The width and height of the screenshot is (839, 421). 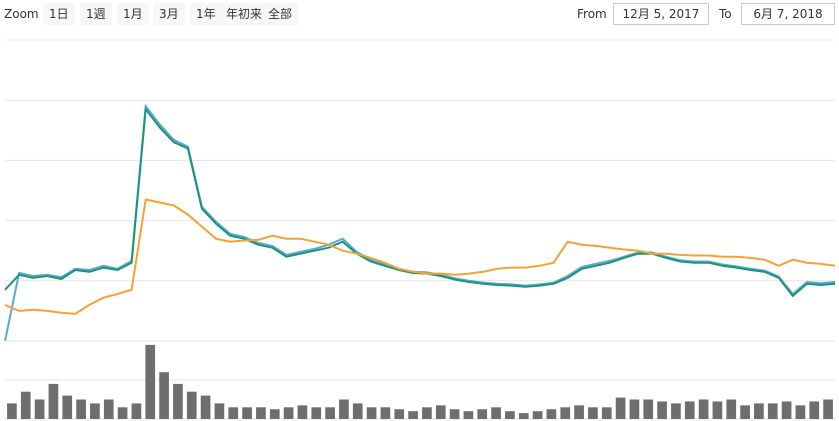 I want to click on zoom-button: 1週, so click(x=96, y=14).